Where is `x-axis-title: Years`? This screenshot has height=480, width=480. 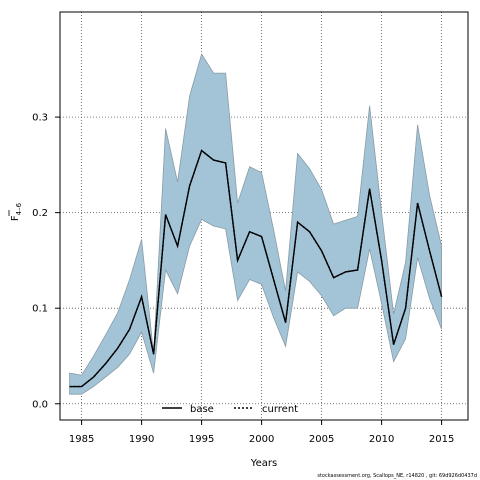 x-axis-title: Years is located at coordinates (263, 463).